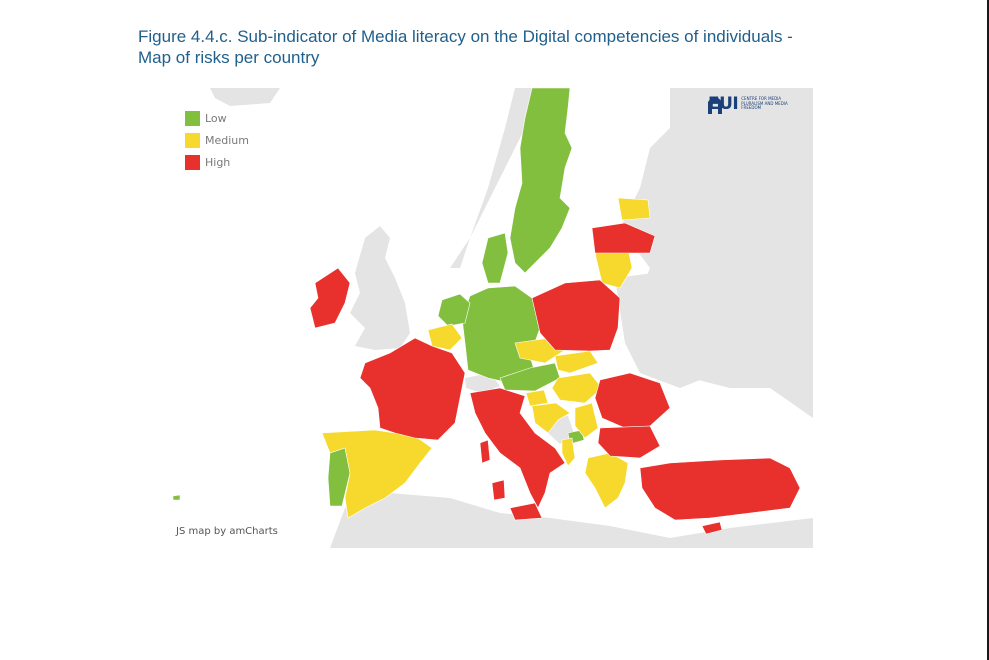  I want to click on country-denmark, so click(495, 258).